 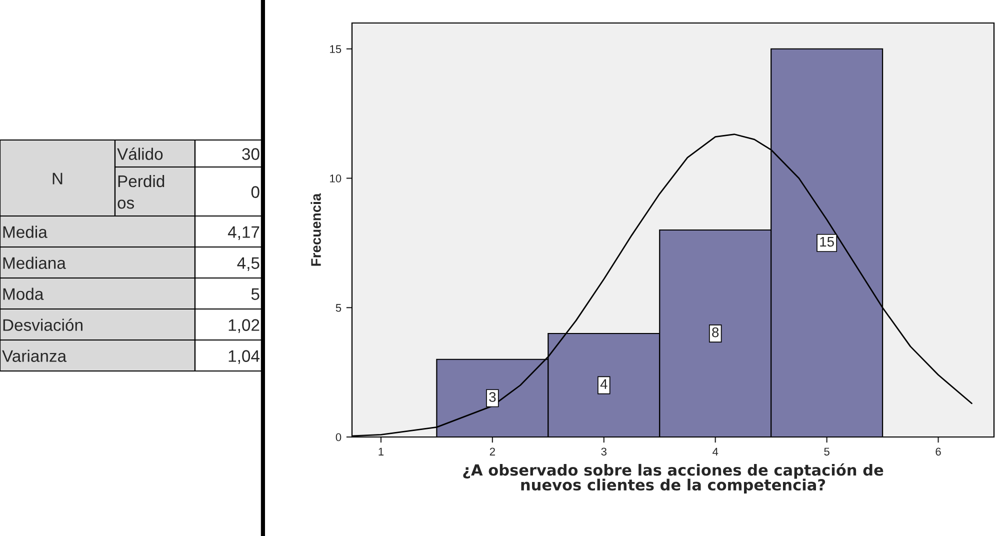 What do you see at coordinates (492, 397) in the screenshot?
I see `data-label: 3` at bounding box center [492, 397].